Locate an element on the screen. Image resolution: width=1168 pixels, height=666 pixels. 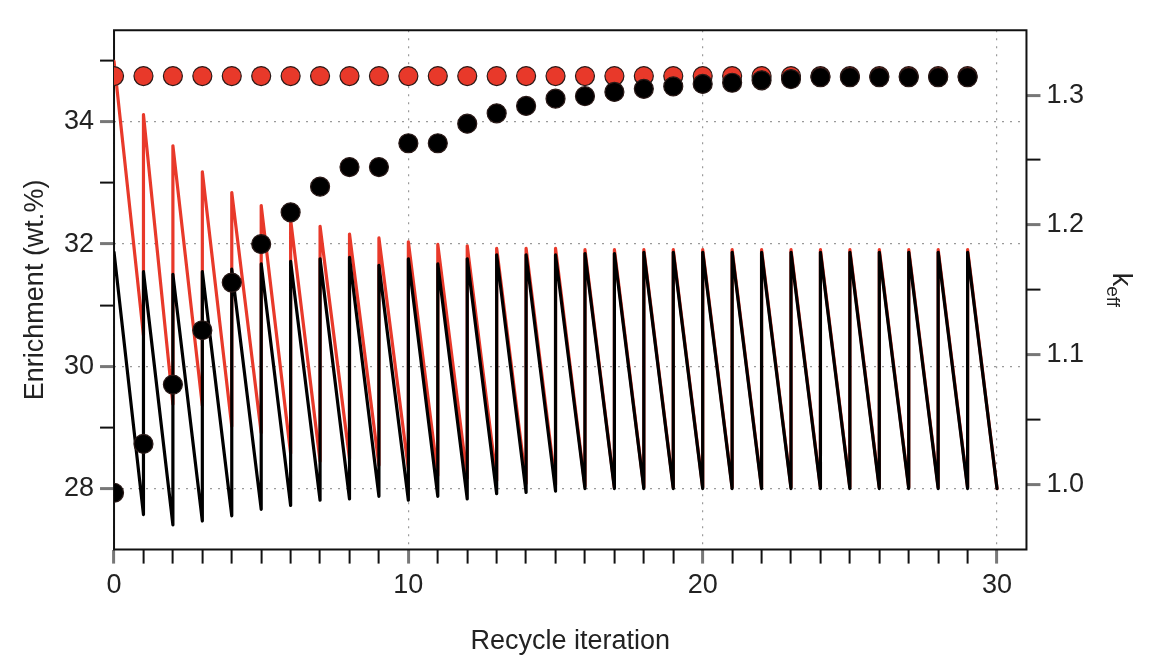
y2-axis-title: keff is located at coordinates (1119, 290).